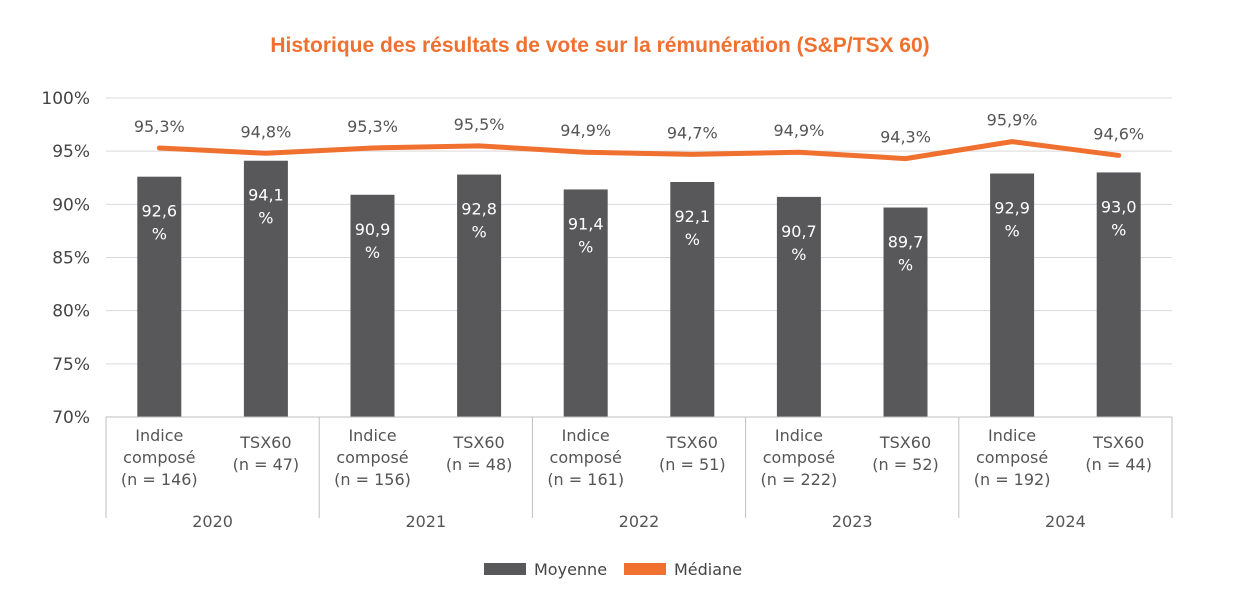 The height and width of the screenshot is (610, 1251). Describe the element at coordinates (159, 223) in the screenshot. I see `bar-data-label: 92,6%` at that location.